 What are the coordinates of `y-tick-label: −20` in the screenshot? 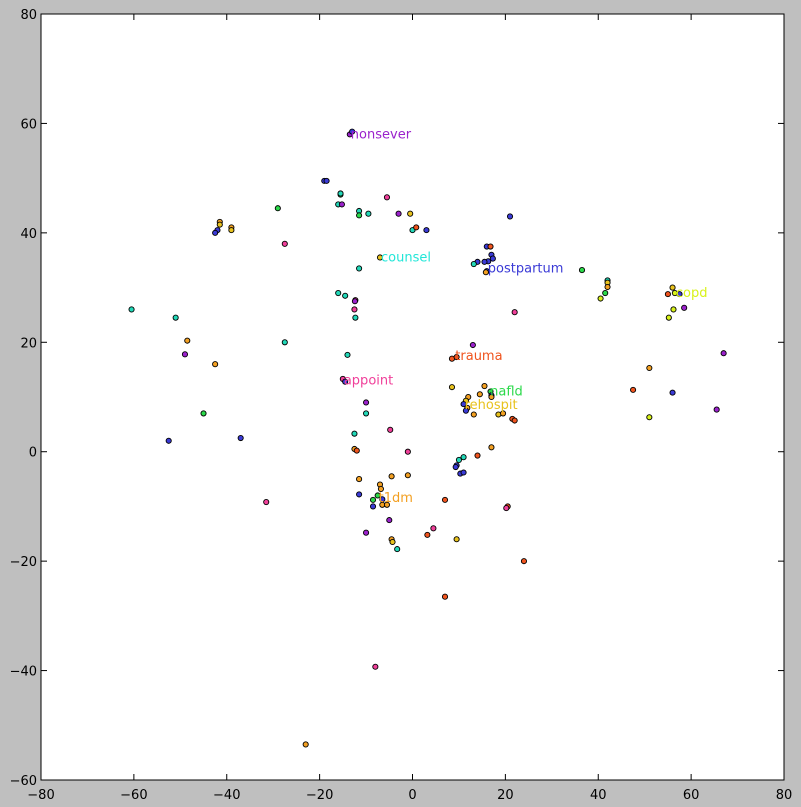 It's located at (23, 562).